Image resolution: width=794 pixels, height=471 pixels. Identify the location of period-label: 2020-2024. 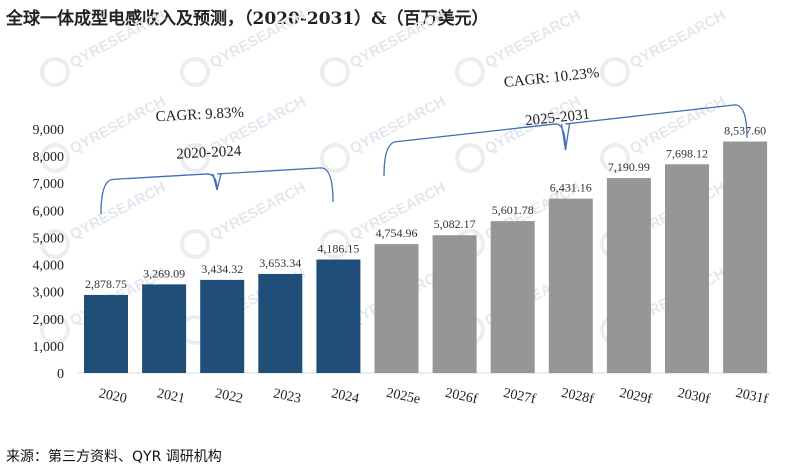
(209, 152).